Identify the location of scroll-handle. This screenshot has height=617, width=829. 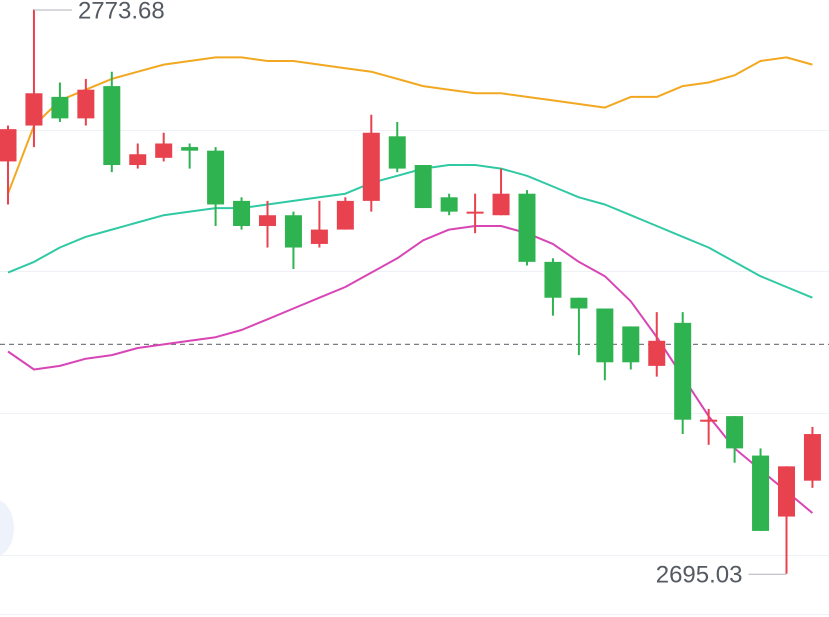
(7, 528).